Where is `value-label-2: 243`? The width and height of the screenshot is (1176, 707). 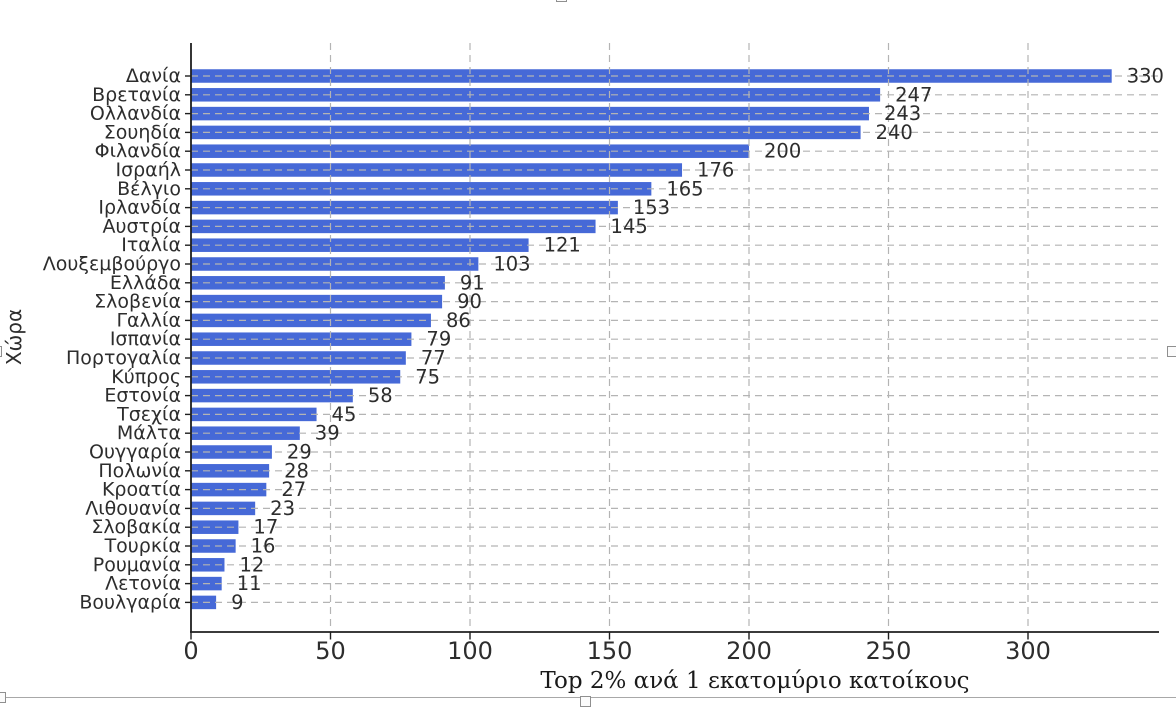
value-label-2: 243 is located at coordinates (902, 113).